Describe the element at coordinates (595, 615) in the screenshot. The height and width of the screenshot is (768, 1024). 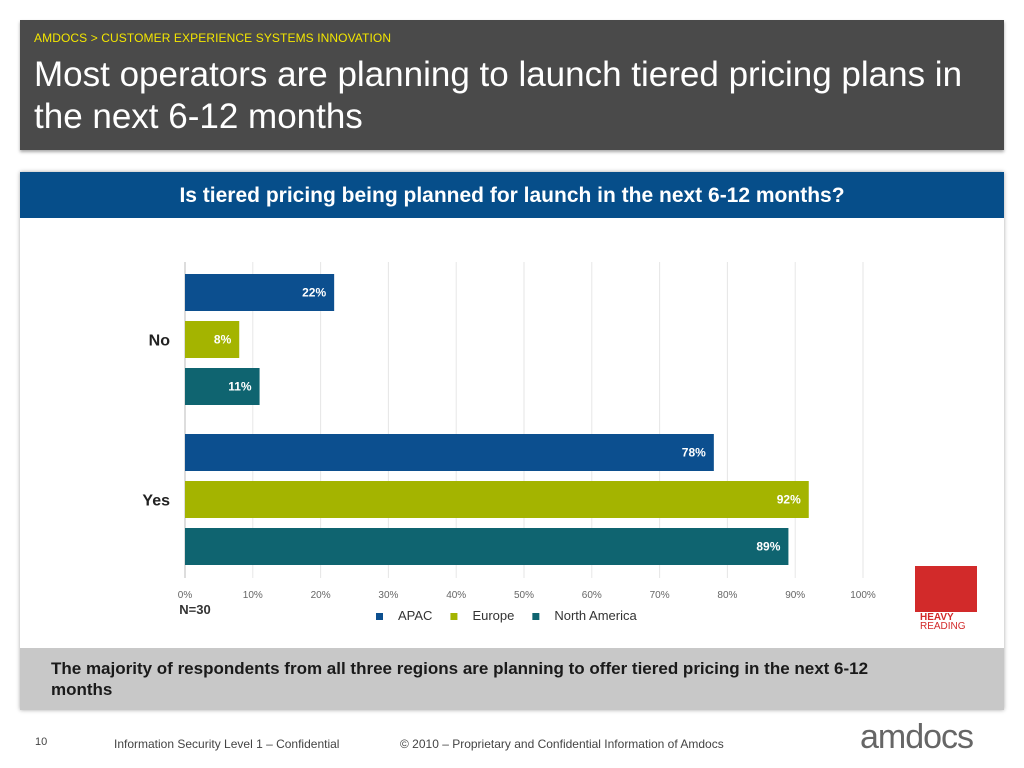
I see `legend-label: North America` at that location.